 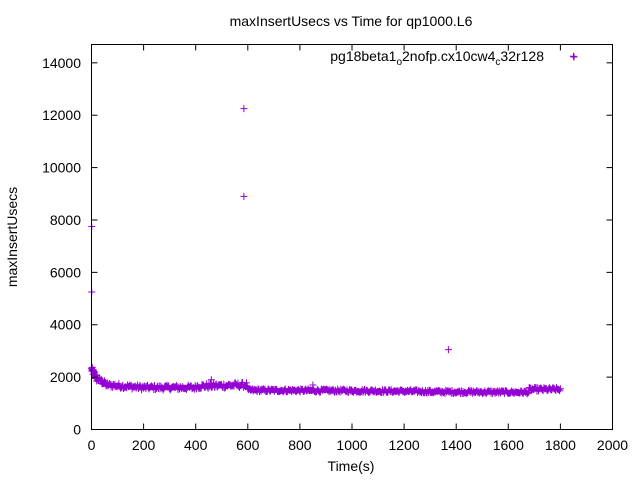 What do you see at coordinates (12, 237) in the screenshot?
I see `y-axis-label: maxInsertUsecs` at bounding box center [12, 237].